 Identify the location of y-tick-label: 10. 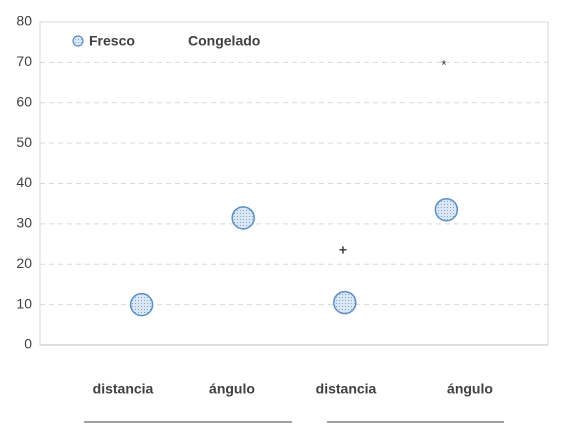
(24, 303).